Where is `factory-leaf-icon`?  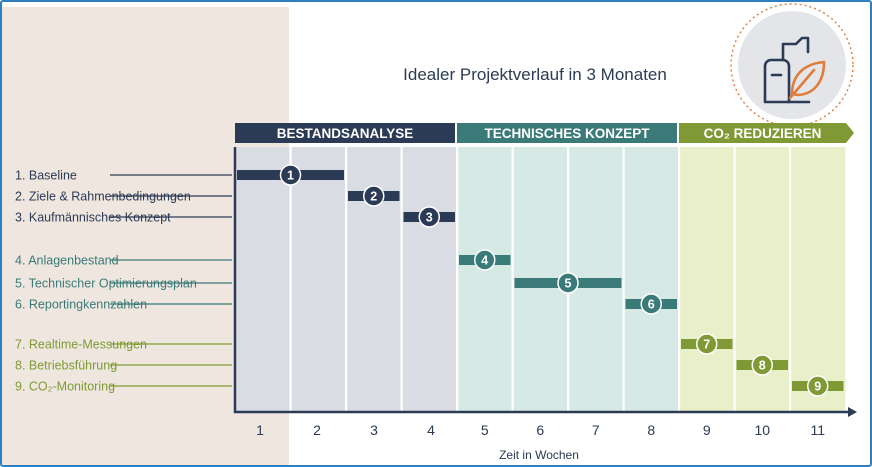 factory-leaf-icon is located at coordinates (792, 65).